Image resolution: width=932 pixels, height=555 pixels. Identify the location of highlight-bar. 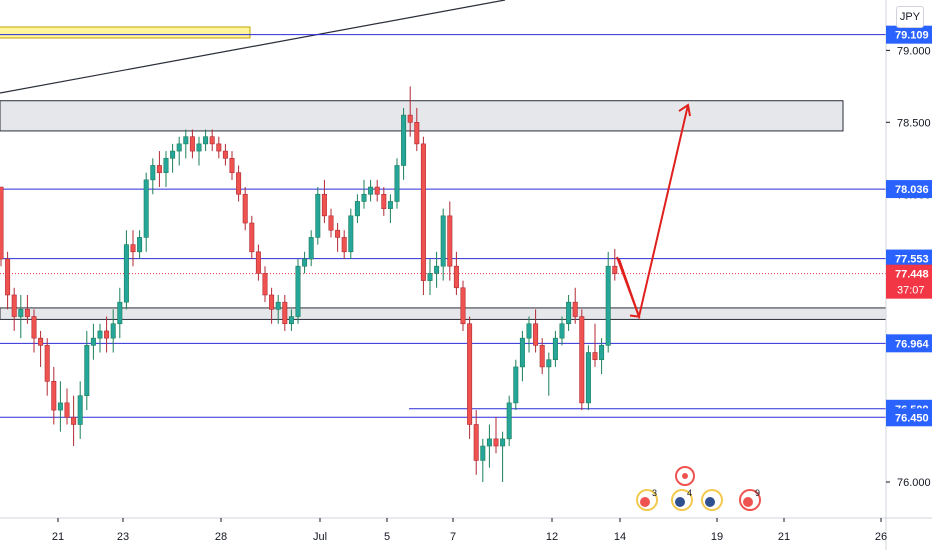
(125, 32).